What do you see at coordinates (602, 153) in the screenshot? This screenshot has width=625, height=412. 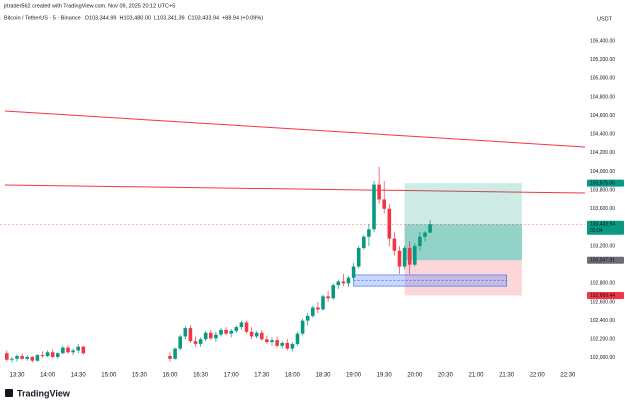 I see `y-tick-label: 104,200.00` at bounding box center [602, 153].